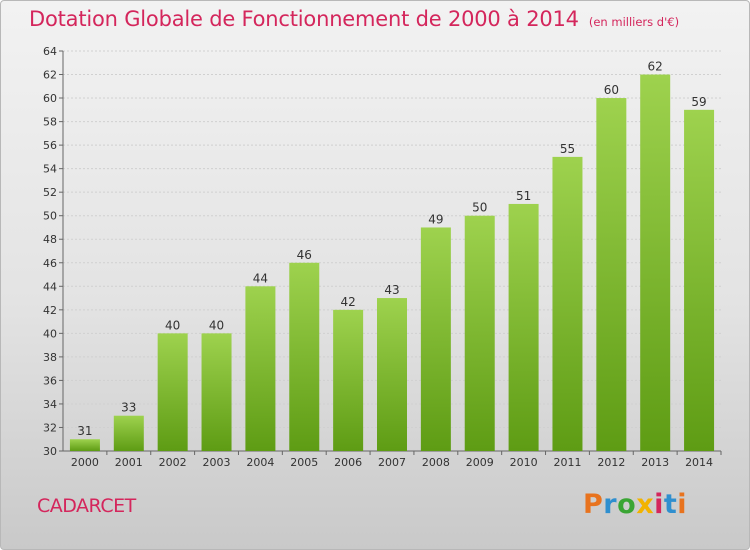  Describe the element at coordinates (50, 75) in the screenshot. I see `y-tick-label: 62` at that location.